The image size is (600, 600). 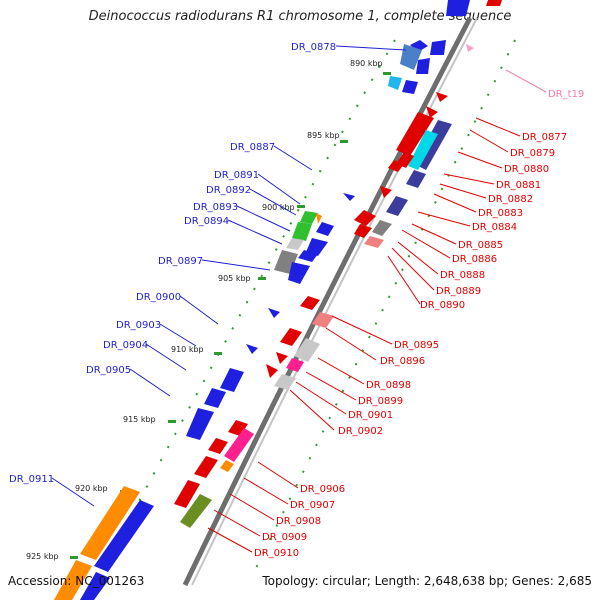 What do you see at coordinates (313, 47) in the screenshot?
I see `gene-label-left: DR_0878` at bounding box center [313, 47].